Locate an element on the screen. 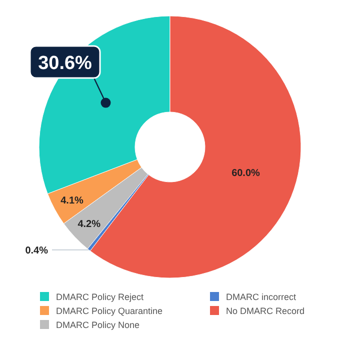 This screenshot has height=344, width=340. legend-label: DMARC incorrect is located at coordinates (261, 297).